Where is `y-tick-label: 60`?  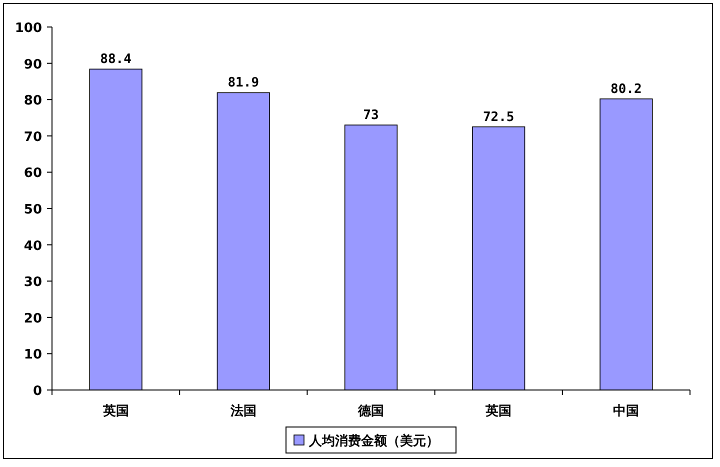 y-tick-label: 60 is located at coordinates (33, 174).